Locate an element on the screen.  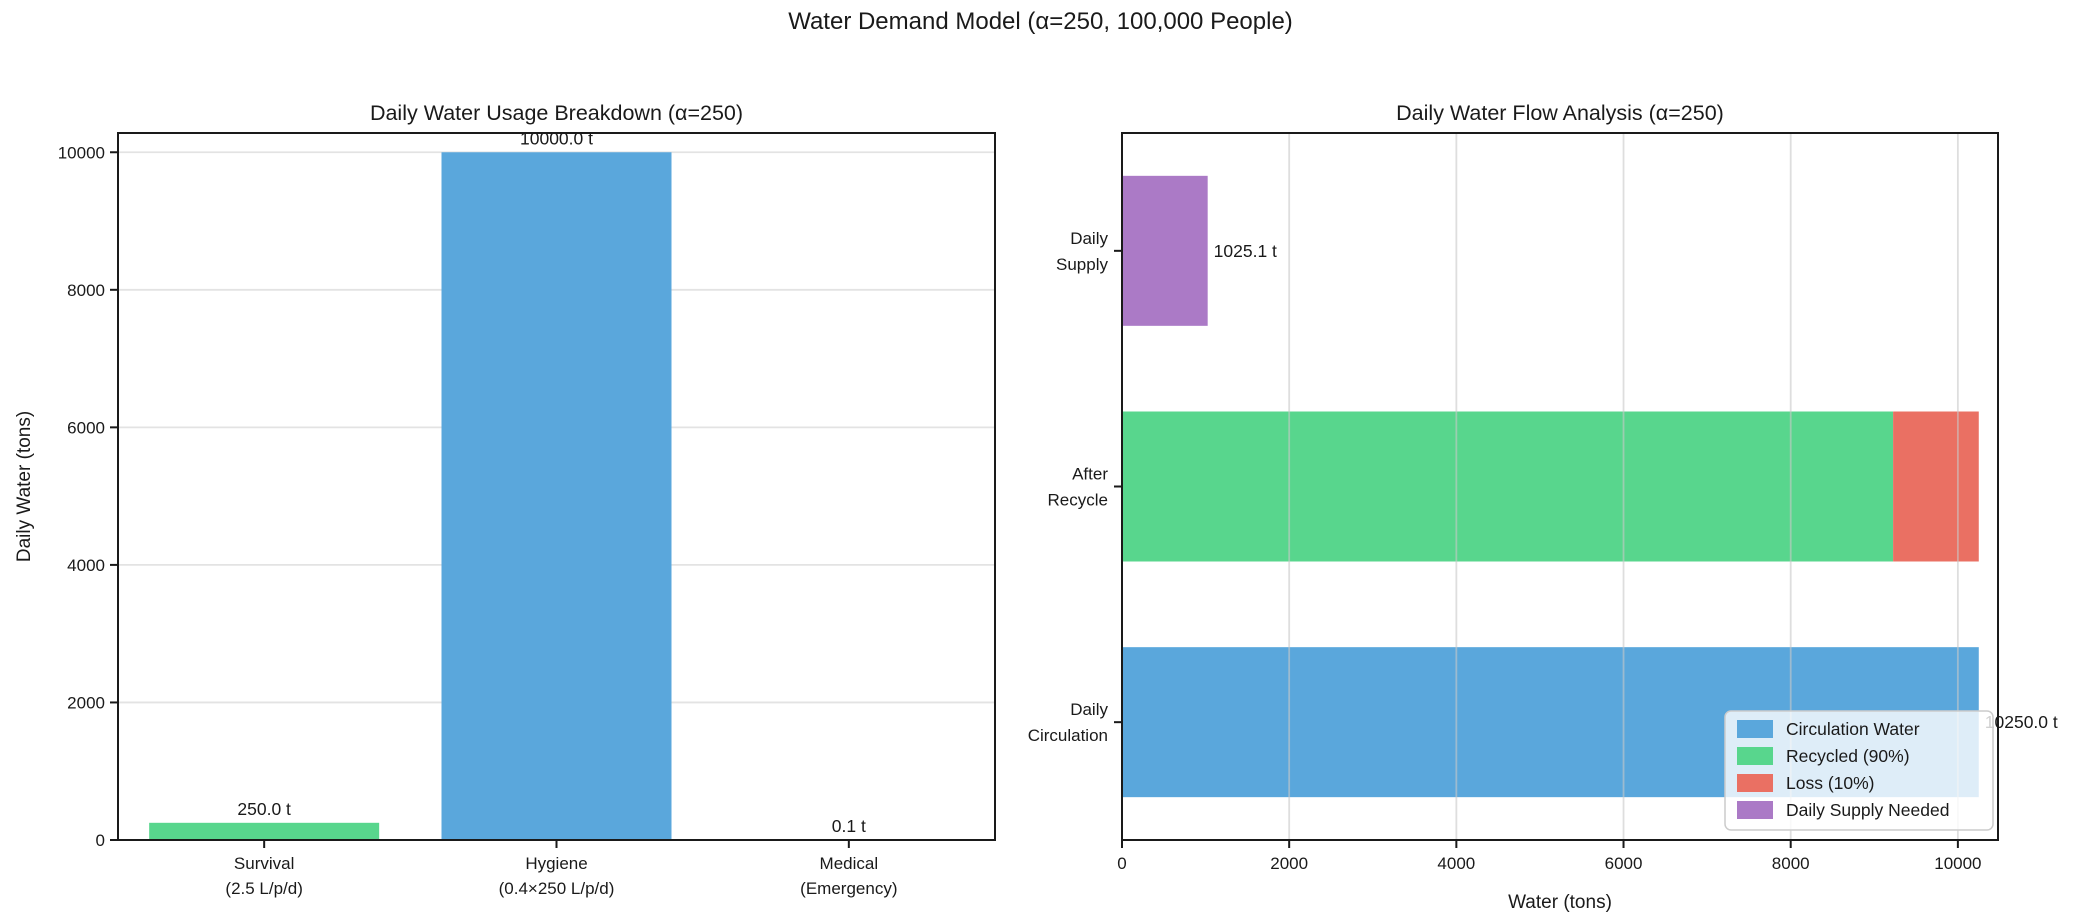
legend-label: Daily Supply Needed is located at coordinates (1867, 810).